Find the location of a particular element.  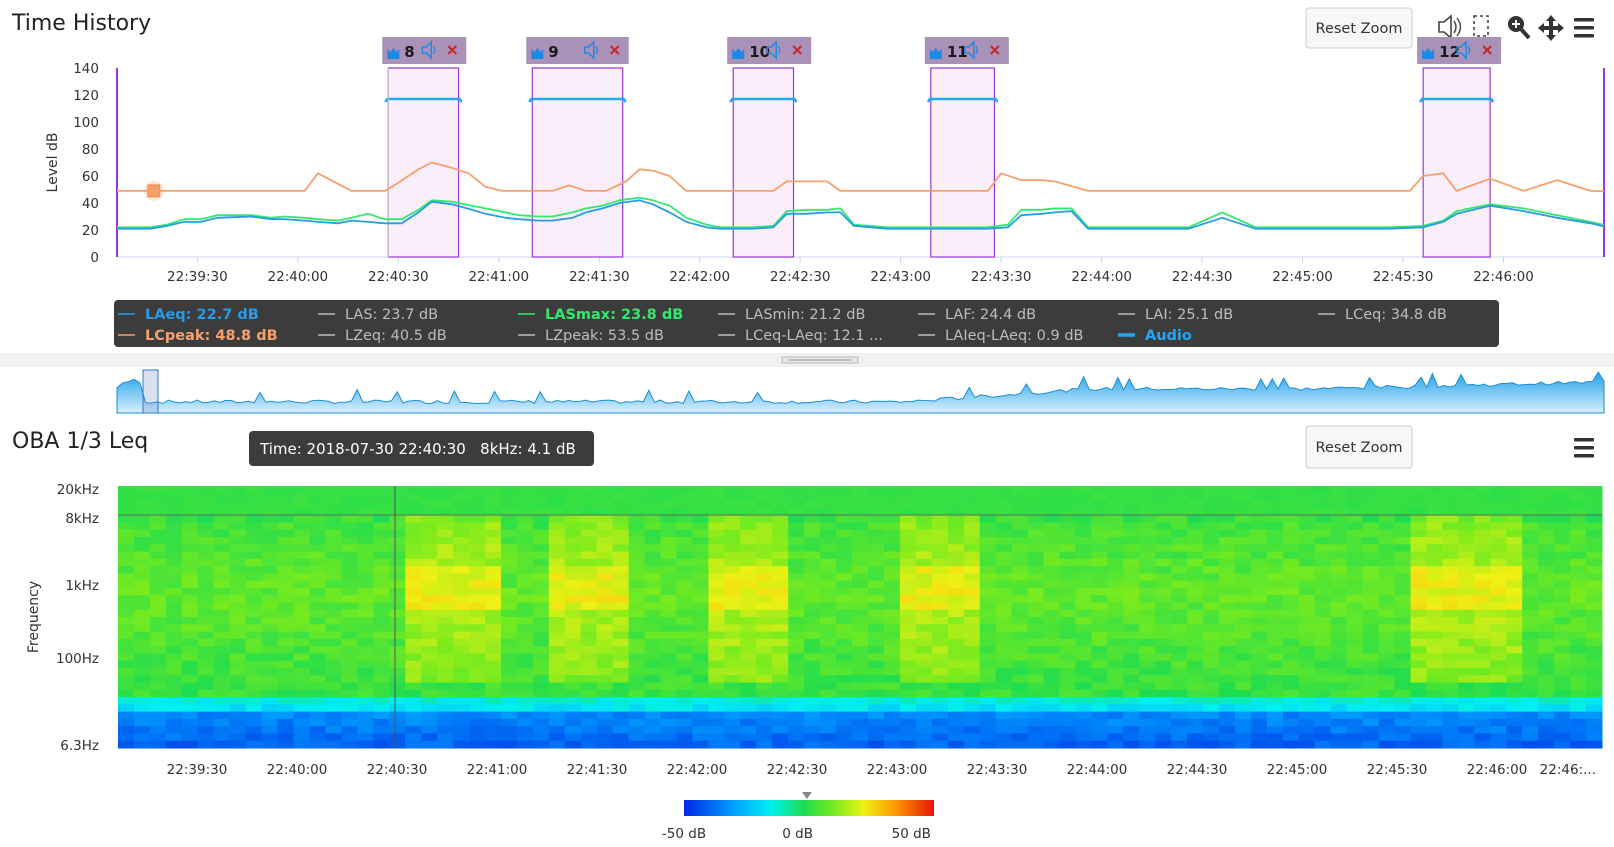

legend-item: LASmin: 21.2 dB is located at coordinates (791, 315).